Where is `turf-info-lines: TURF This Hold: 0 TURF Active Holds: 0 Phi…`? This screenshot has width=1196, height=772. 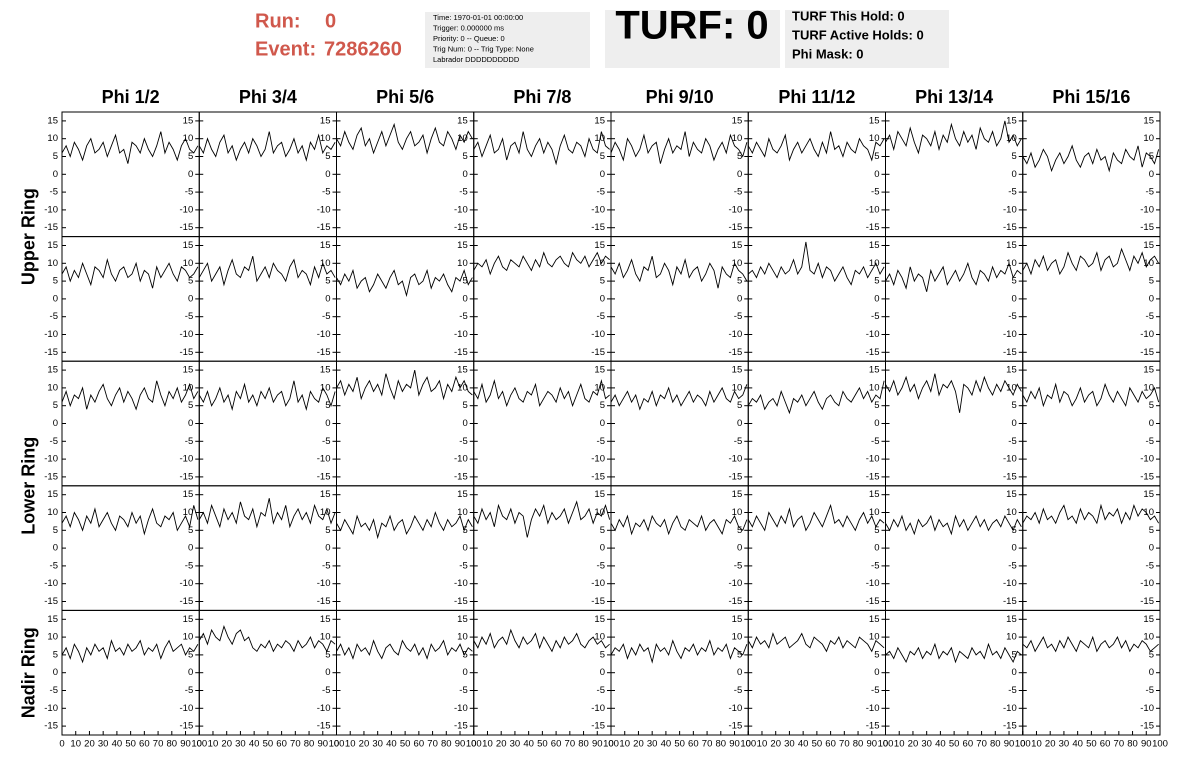
turf-info-lines: TURF This Hold: 0 TURF Active Holds: 0 Phi… is located at coordinates (858, 34).